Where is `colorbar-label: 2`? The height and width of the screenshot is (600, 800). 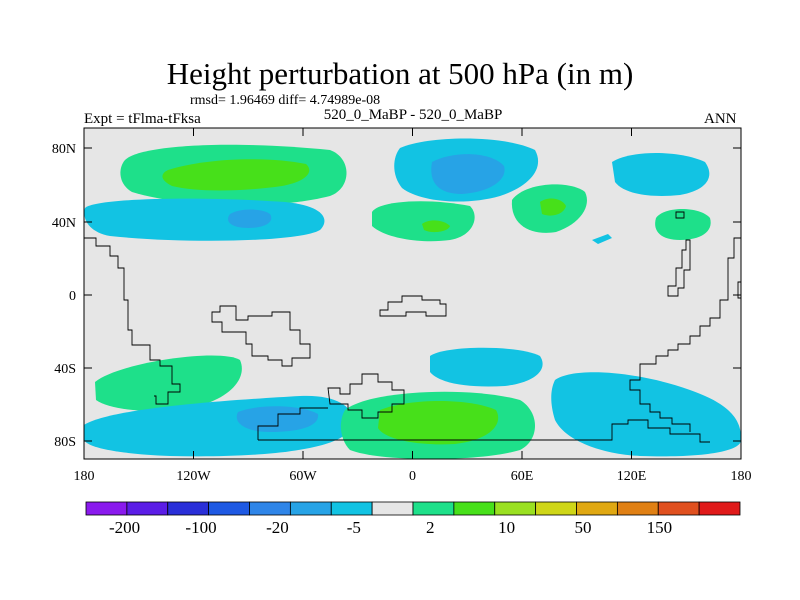 colorbar-label: 2 is located at coordinates (430, 527).